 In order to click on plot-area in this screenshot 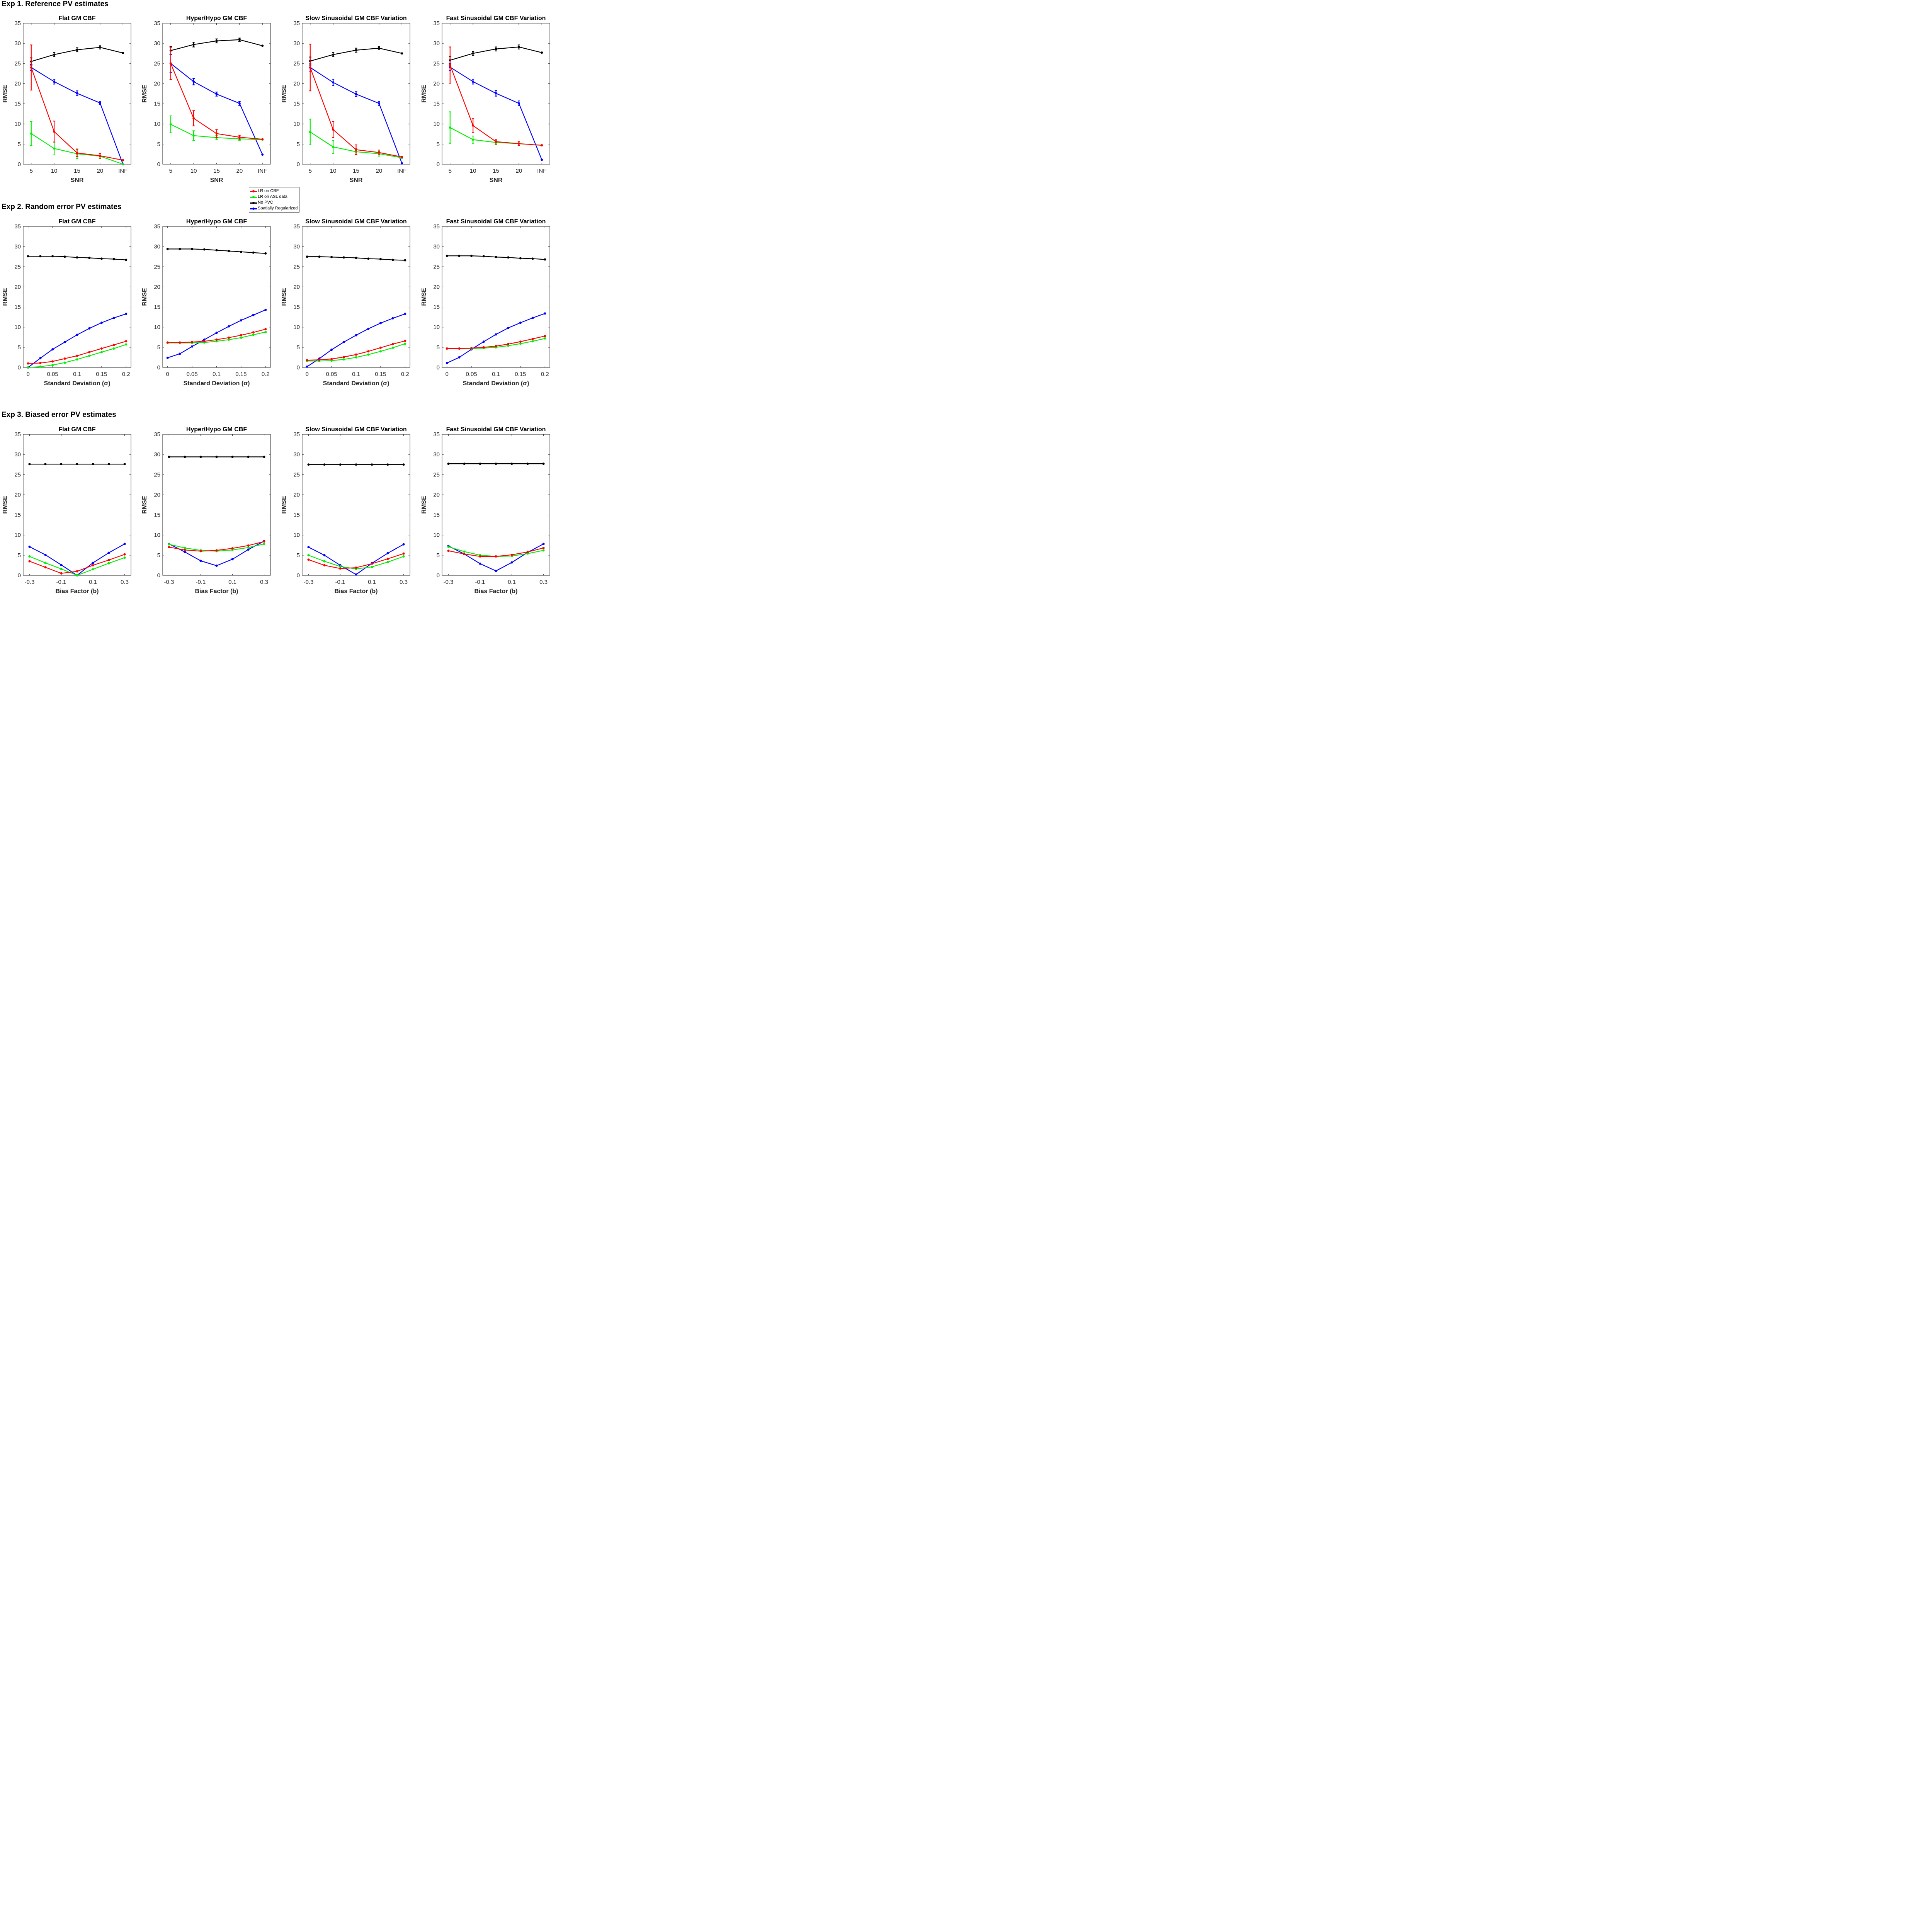, I will do `click(496, 505)`.